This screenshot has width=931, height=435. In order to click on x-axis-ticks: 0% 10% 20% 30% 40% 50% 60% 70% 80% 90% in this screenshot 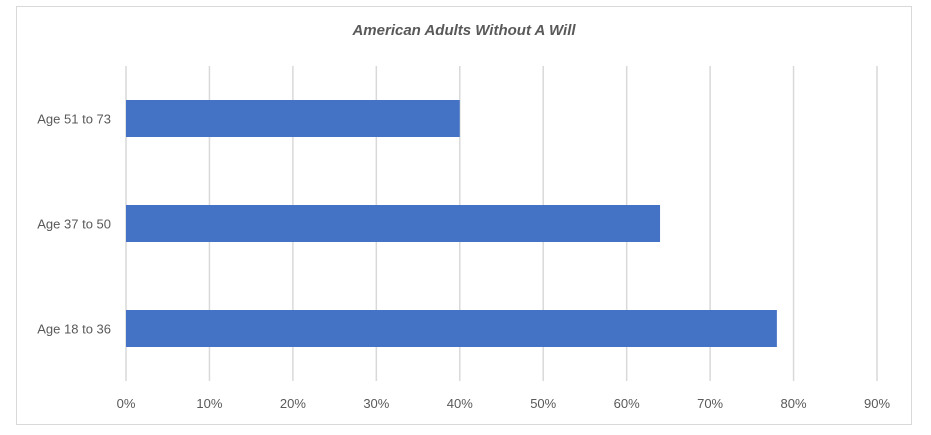, I will do `click(504, 403)`.